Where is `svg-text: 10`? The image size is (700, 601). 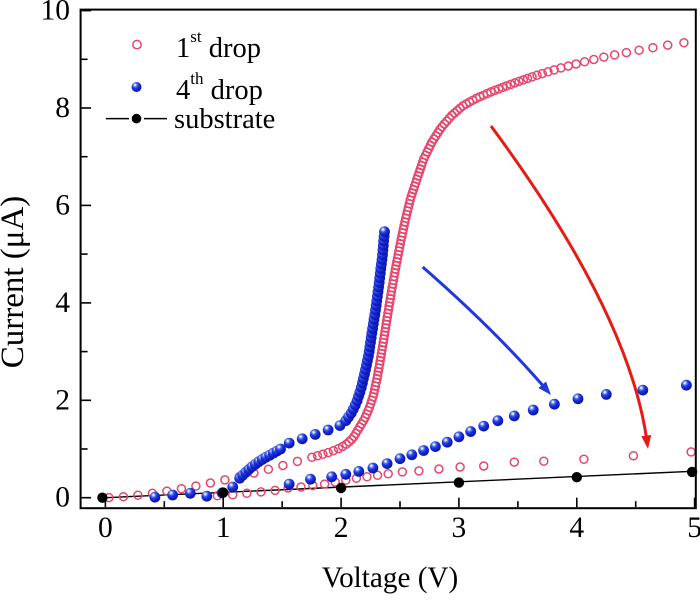
svg-text: 10 is located at coordinates (56, 13).